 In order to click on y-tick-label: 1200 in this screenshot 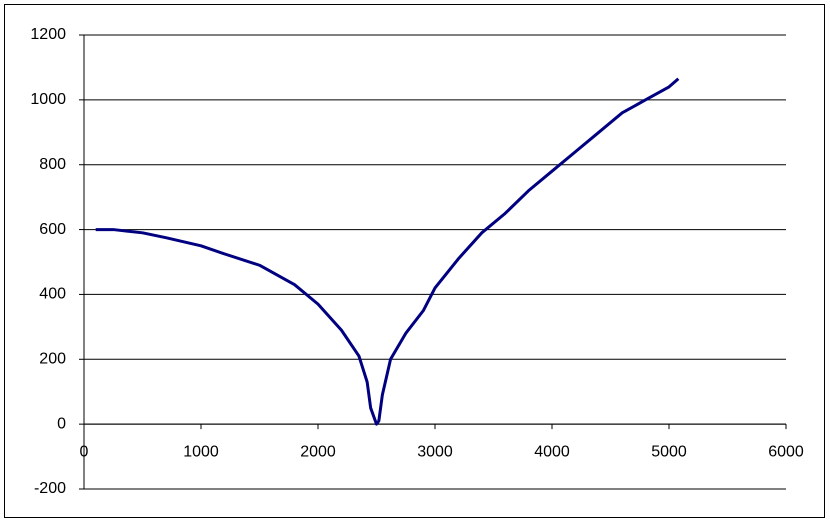, I will do `click(48, 34)`.